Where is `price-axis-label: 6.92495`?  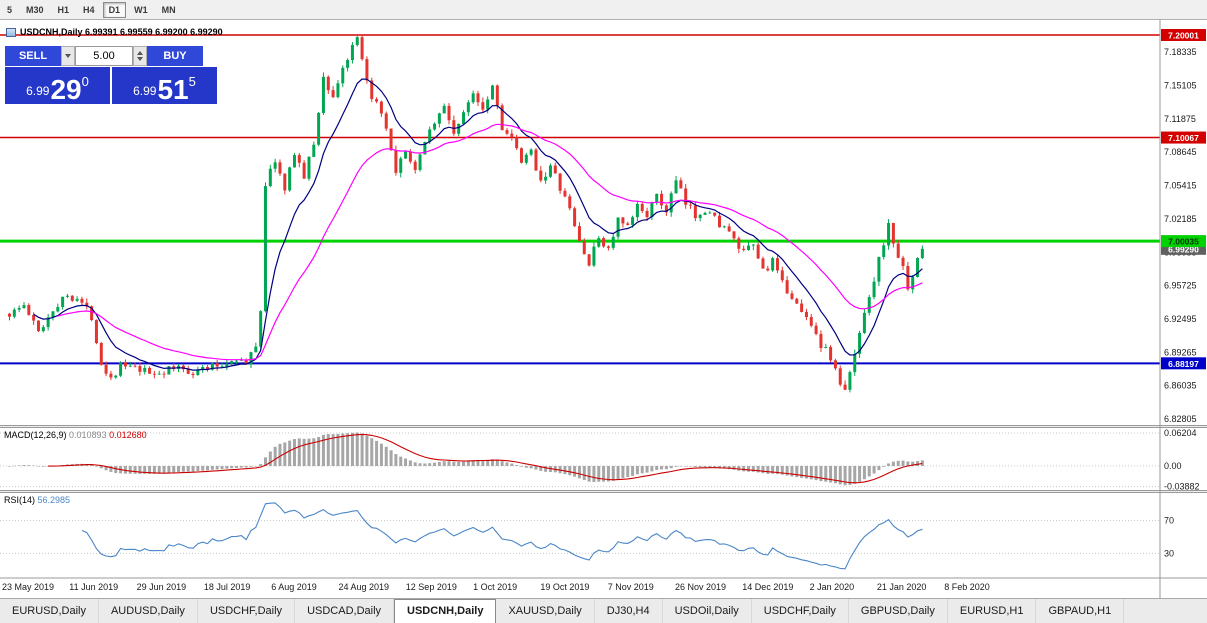
price-axis-label: 6.92495 is located at coordinates (1180, 319).